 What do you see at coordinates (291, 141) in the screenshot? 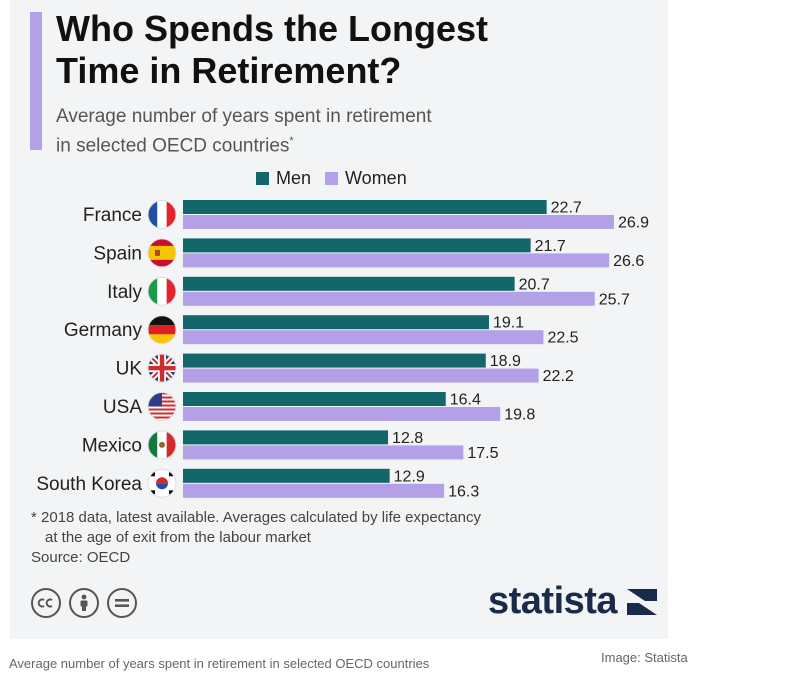
I see `subtitle-asterisk: *` at bounding box center [291, 141].